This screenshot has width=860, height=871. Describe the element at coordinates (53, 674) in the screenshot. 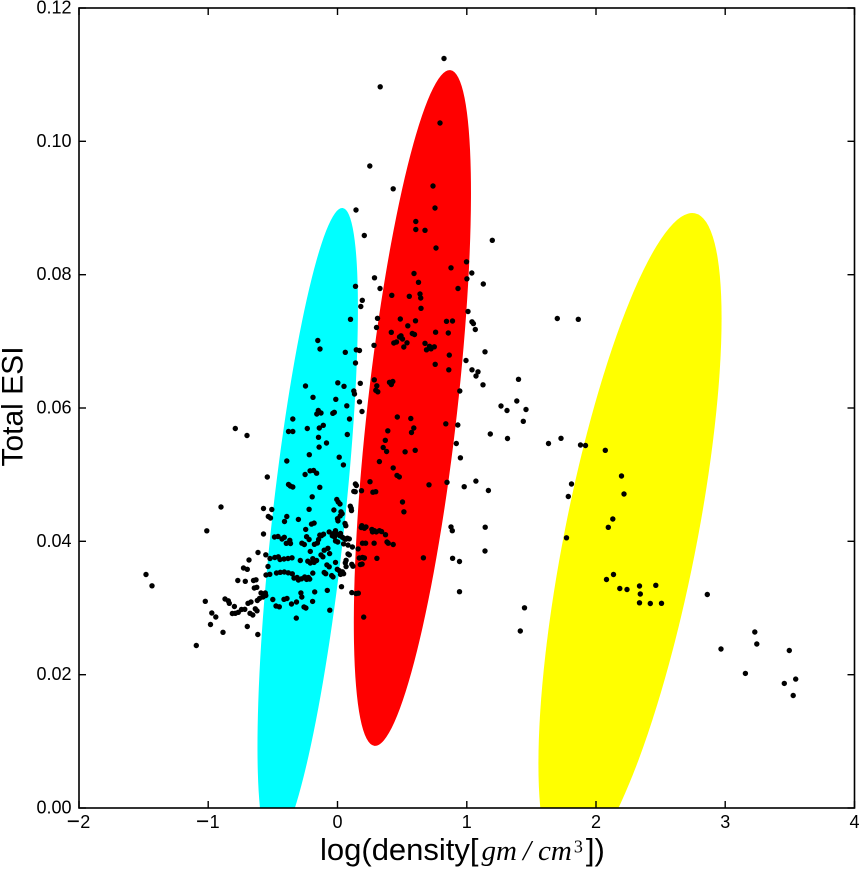

I see `svg-text: 0.02` at that location.